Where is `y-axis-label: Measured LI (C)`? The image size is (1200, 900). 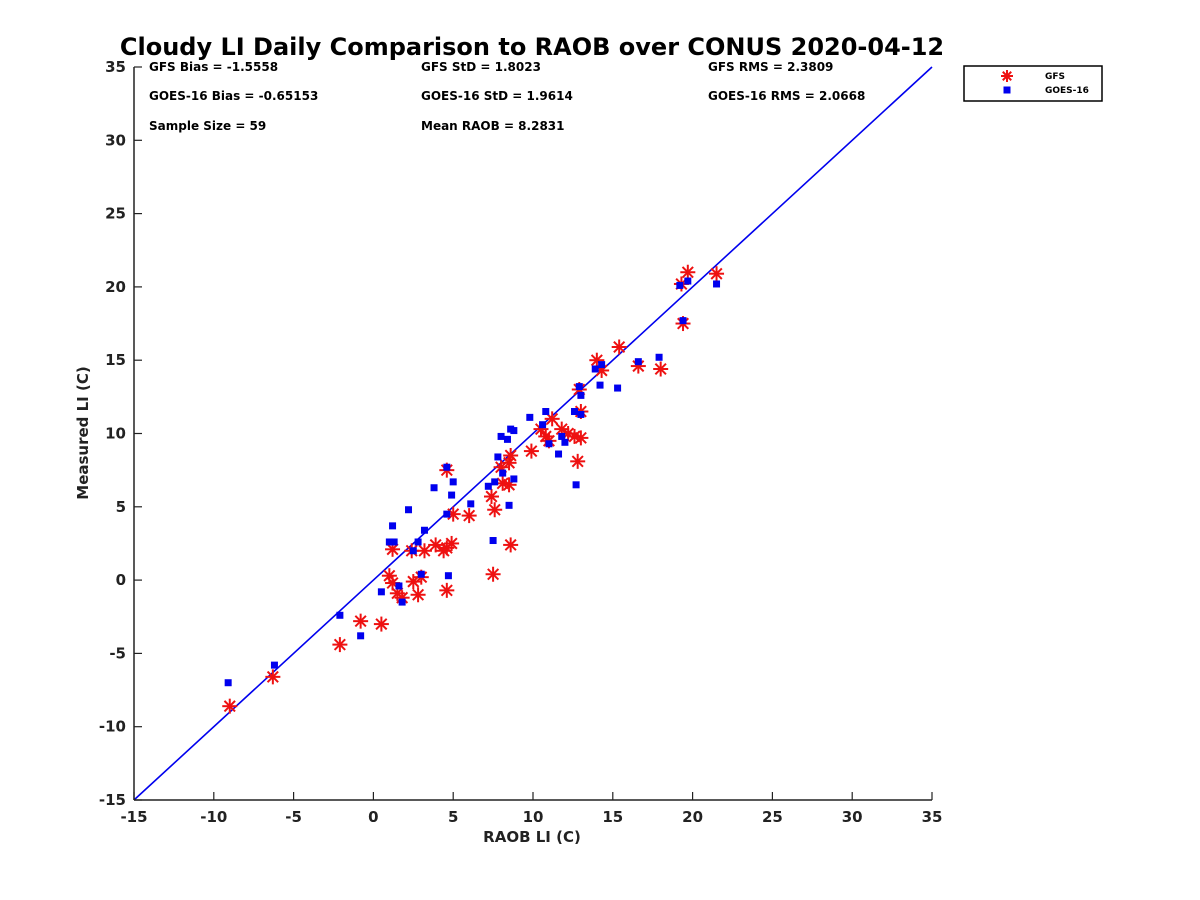
y-axis-label: Measured LI (C) is located at coordinates (83, 432).